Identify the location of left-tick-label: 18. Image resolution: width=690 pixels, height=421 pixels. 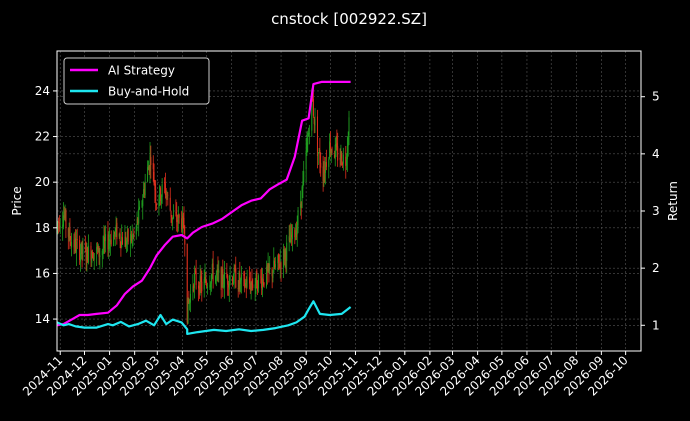
(42, 228).